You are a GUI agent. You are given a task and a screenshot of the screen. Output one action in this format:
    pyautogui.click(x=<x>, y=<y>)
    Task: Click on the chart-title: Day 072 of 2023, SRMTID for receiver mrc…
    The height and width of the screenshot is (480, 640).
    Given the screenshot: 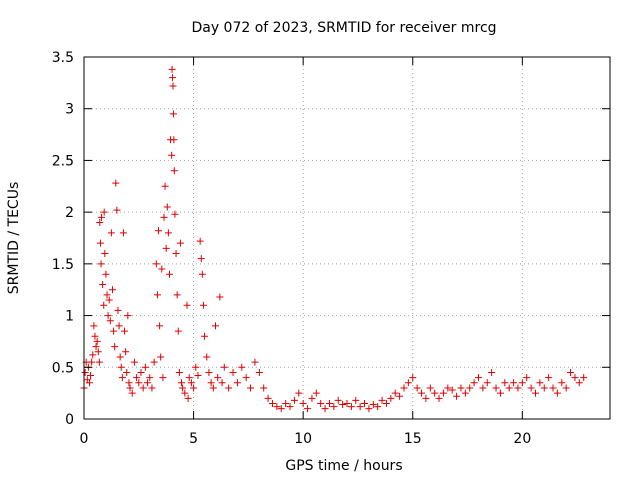 What is the action you would take?
    pyautogui.click(x=343, y=28)
    